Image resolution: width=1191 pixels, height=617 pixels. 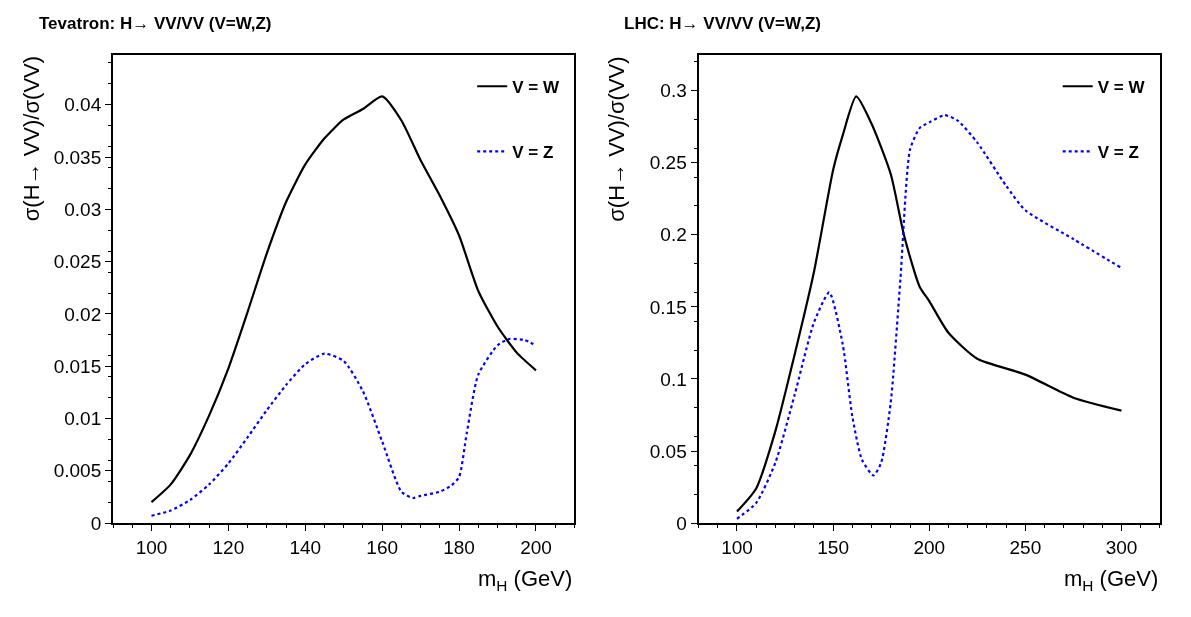 I want to click on y-tick-label: 0.005, so click(x=77, y=471).